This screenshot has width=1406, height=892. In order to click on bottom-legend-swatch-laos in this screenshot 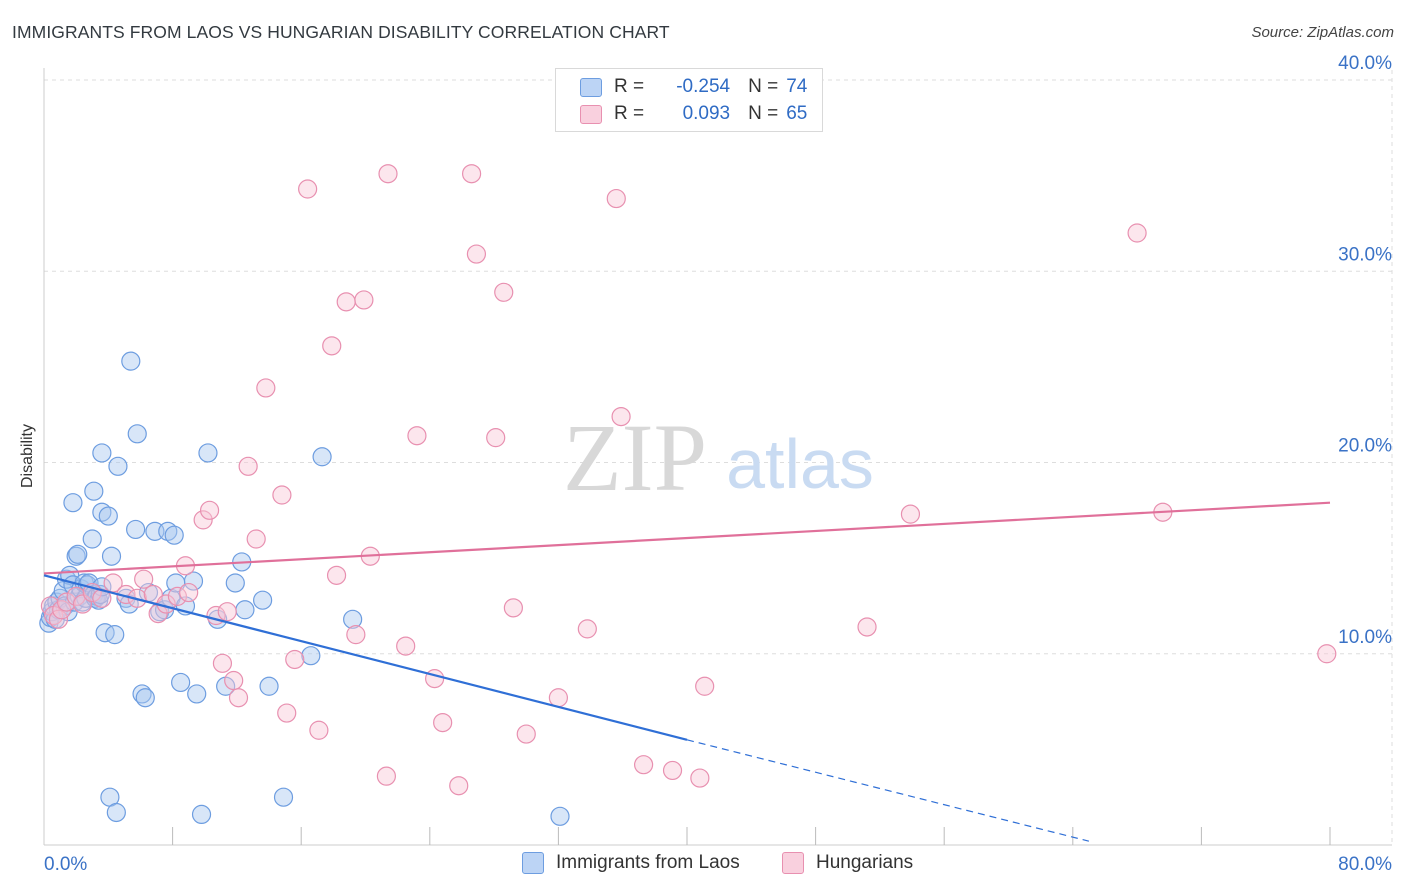, I will do `click(533, 863)`.